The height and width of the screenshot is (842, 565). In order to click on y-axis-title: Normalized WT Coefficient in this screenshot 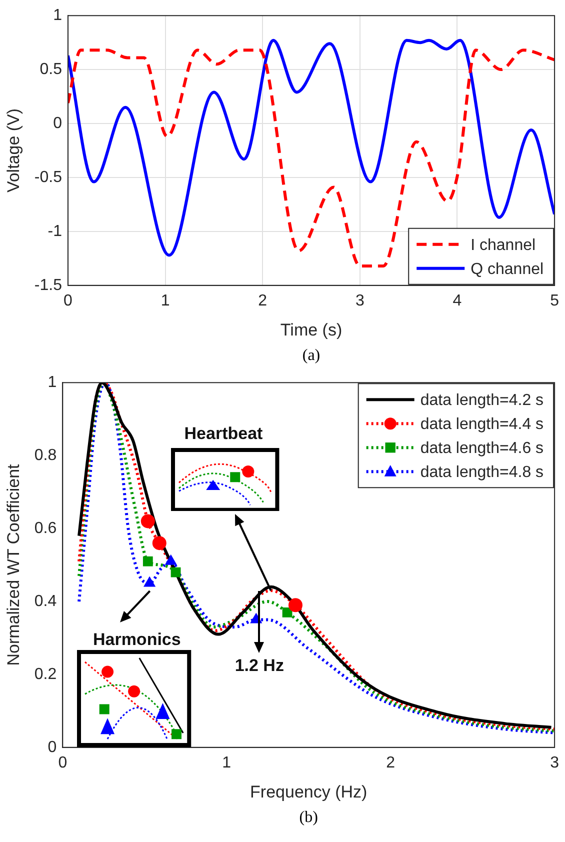, I will do `click(13, 565)`.